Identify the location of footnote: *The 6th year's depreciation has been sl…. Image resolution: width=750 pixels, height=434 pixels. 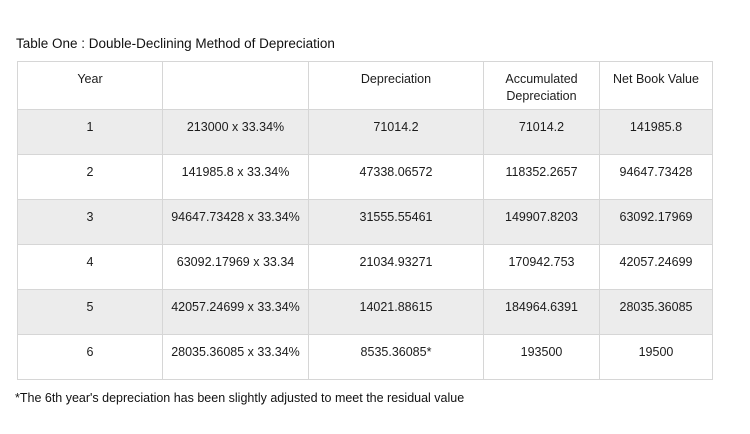
(240, 398).